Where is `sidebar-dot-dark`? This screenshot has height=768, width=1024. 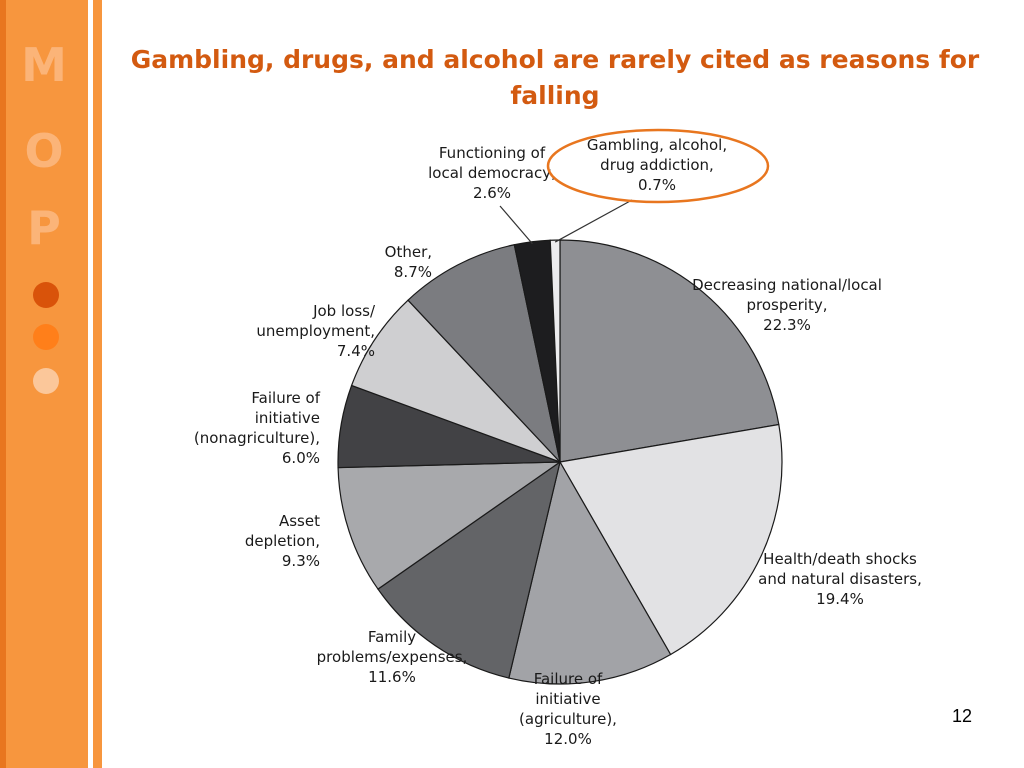 sidebar-dot-dark is located at coordinates (46, 295).